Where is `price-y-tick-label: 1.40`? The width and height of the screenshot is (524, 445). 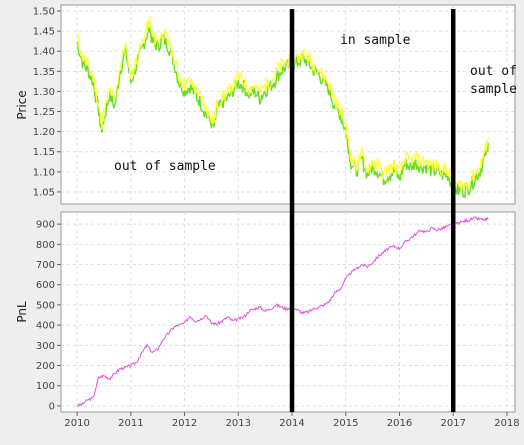 price-y-tick-label: 1.40 is located at coordinates (44, 52).